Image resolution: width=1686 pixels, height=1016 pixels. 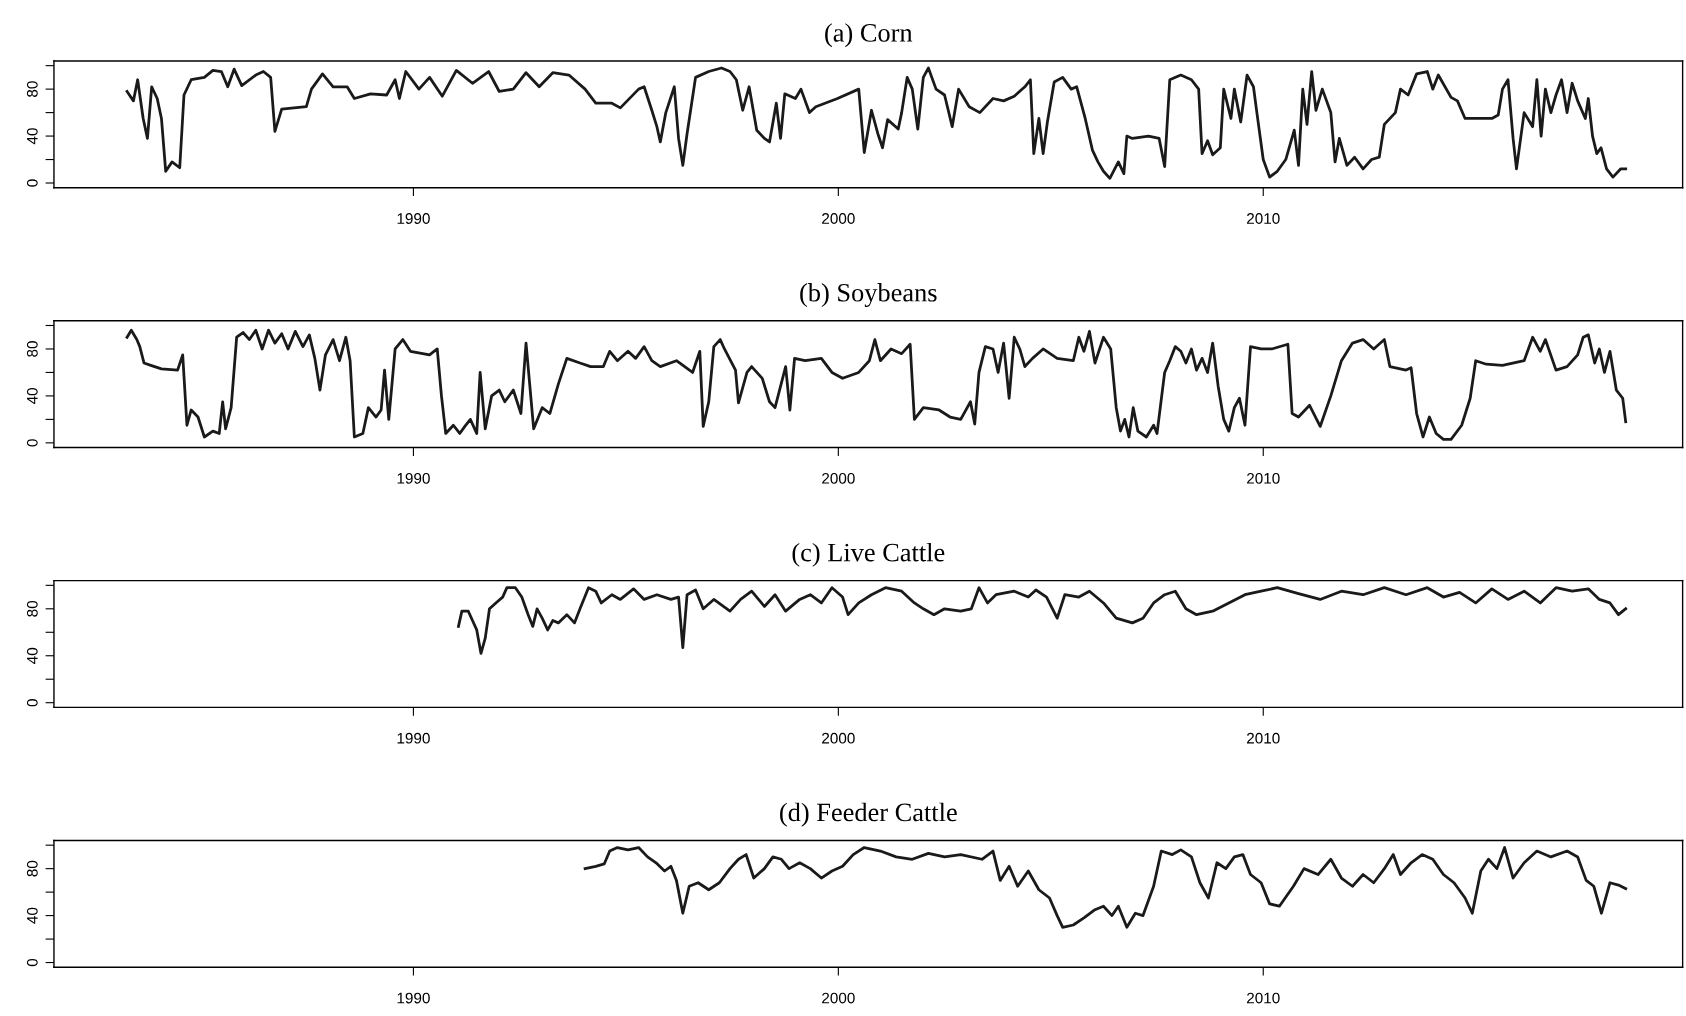 I want to click on chart-title: (c) Live Cattle, so click(x=868, y=554).